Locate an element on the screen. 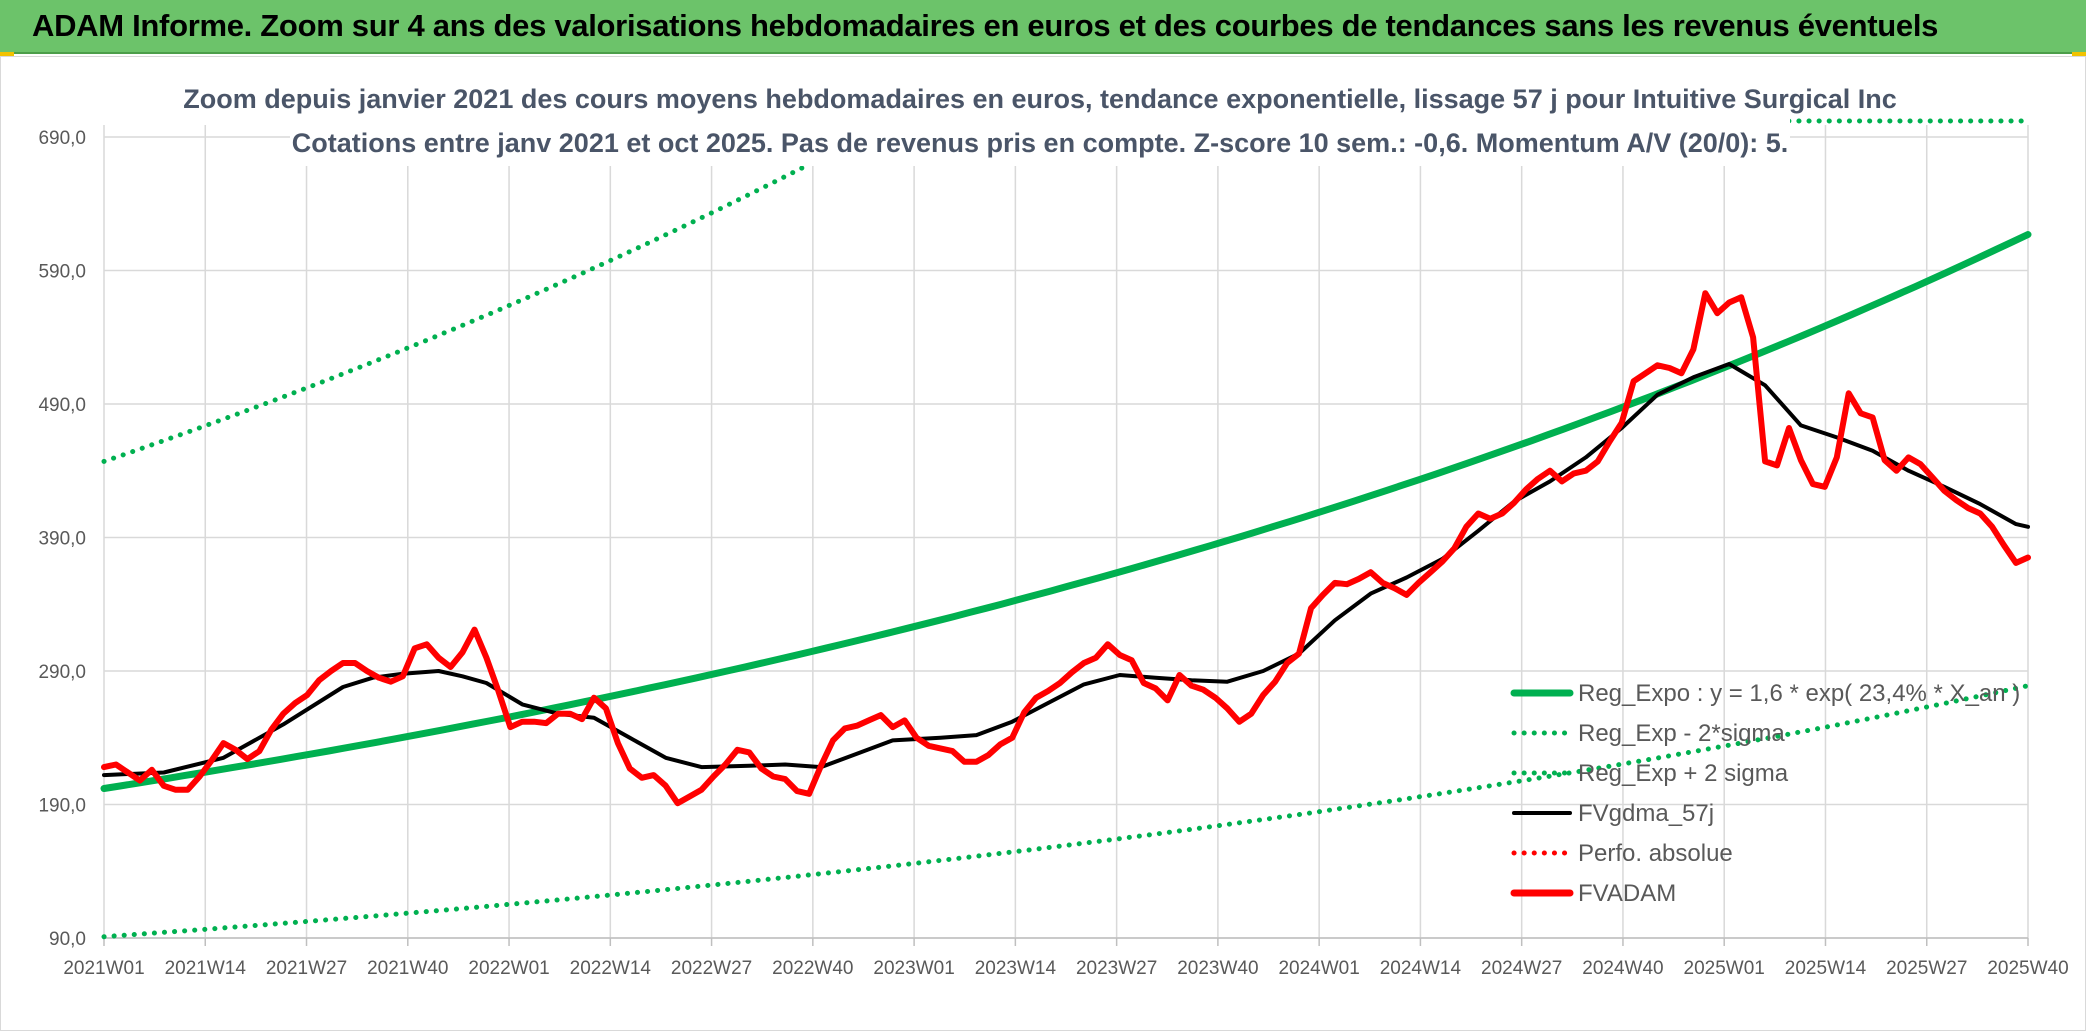  y-axis-ticks: 90,0 190,0 290,0 390,0 490,0 590,0 690,0 is located at coordinates (62, 539).